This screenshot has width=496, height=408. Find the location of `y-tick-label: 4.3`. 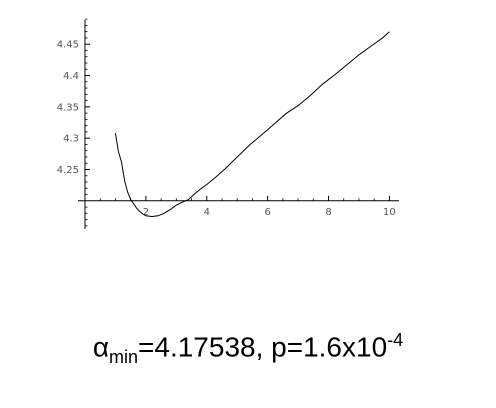

y-tick-label: 4.3 is located at coordinates (71, 139).